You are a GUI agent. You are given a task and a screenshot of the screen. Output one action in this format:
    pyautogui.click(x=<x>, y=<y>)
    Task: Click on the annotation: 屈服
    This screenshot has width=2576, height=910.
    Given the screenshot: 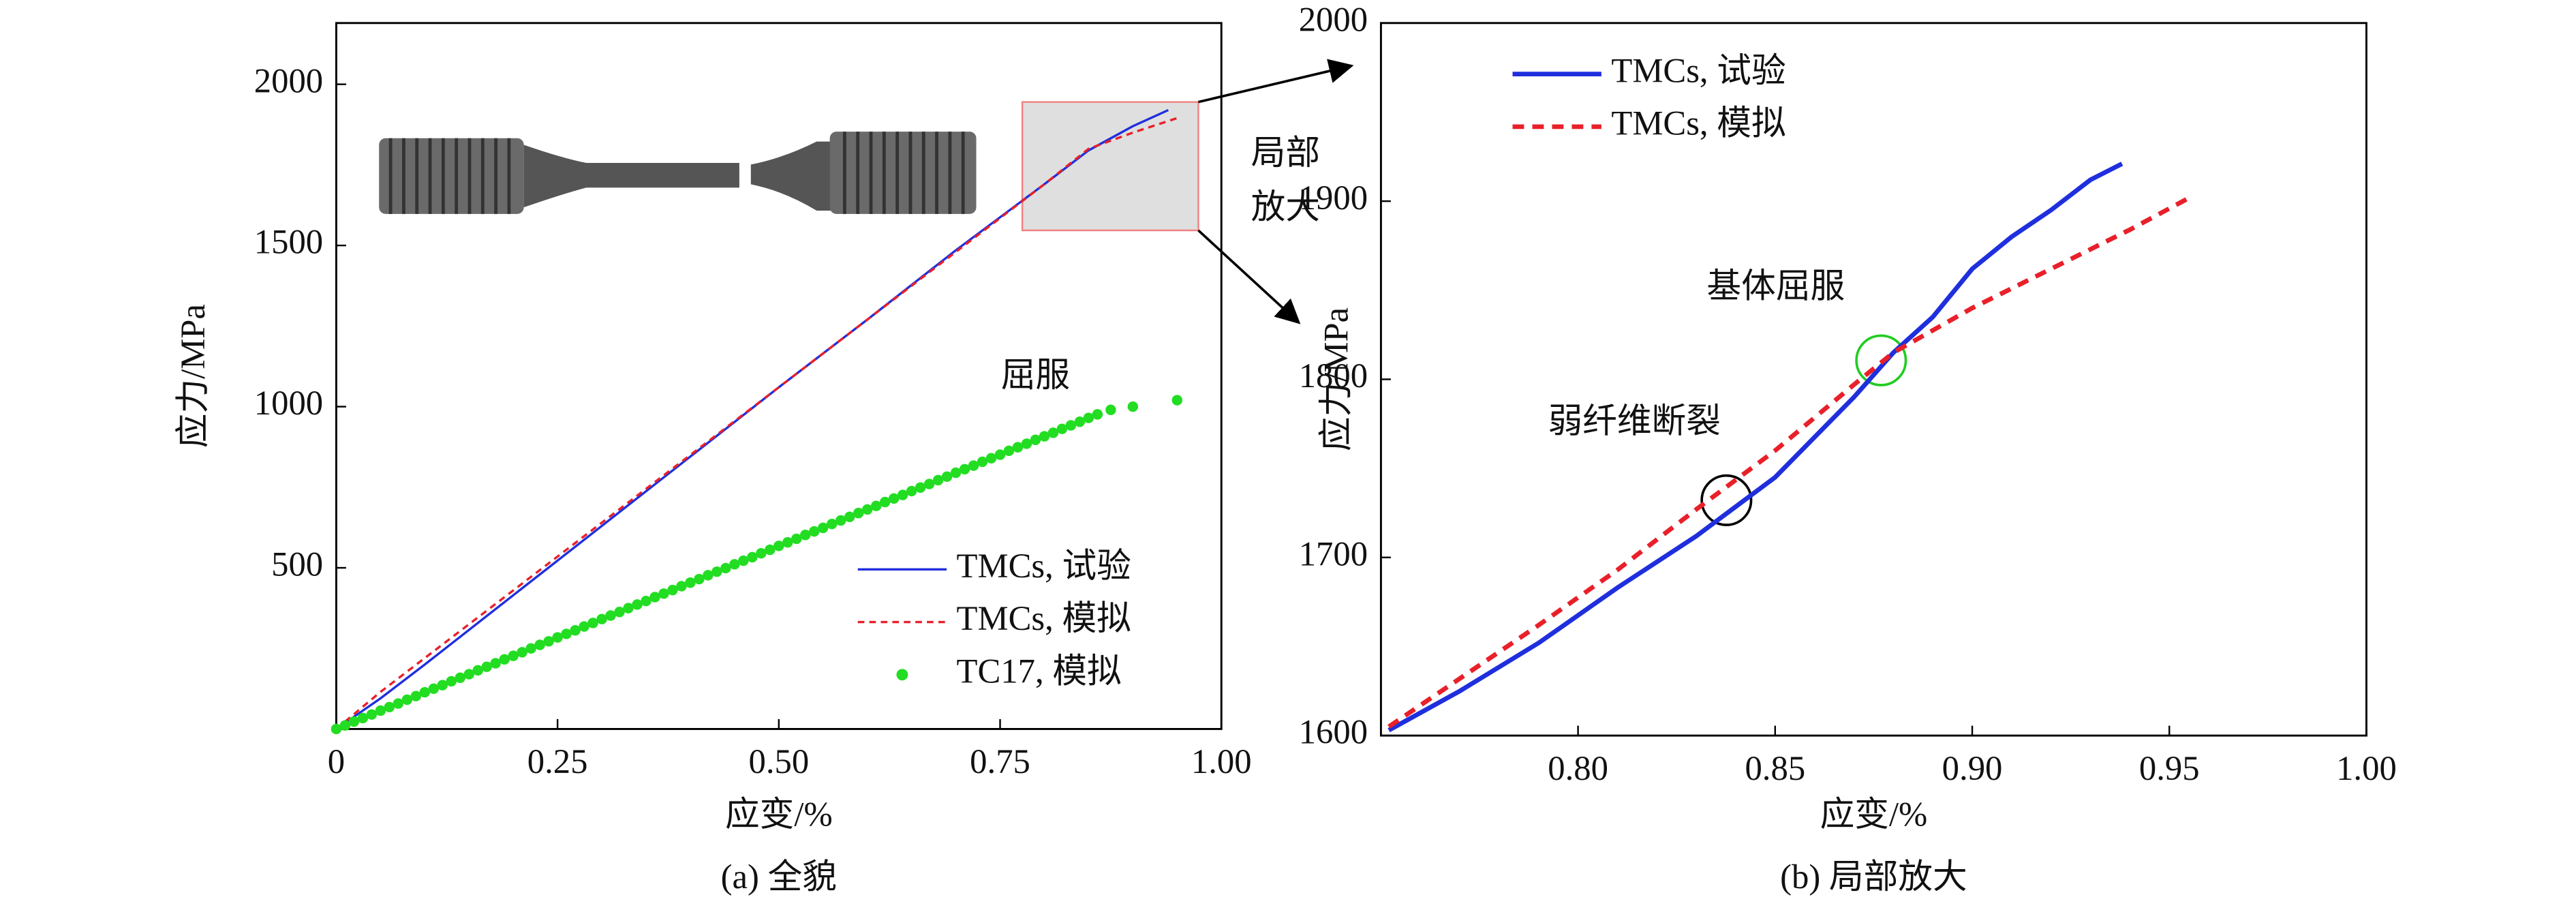 What is the action you would take?
    pyautogui.click(x=1035, y=375)
    